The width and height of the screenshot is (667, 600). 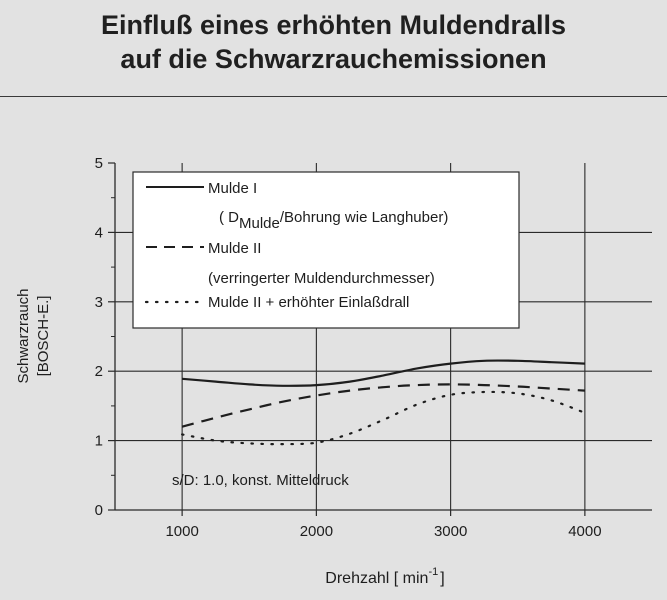 I want to click on legend-note-mulde-1: ( DMulde/Bohrung wie Langhuber), so click(x=333, y=220).